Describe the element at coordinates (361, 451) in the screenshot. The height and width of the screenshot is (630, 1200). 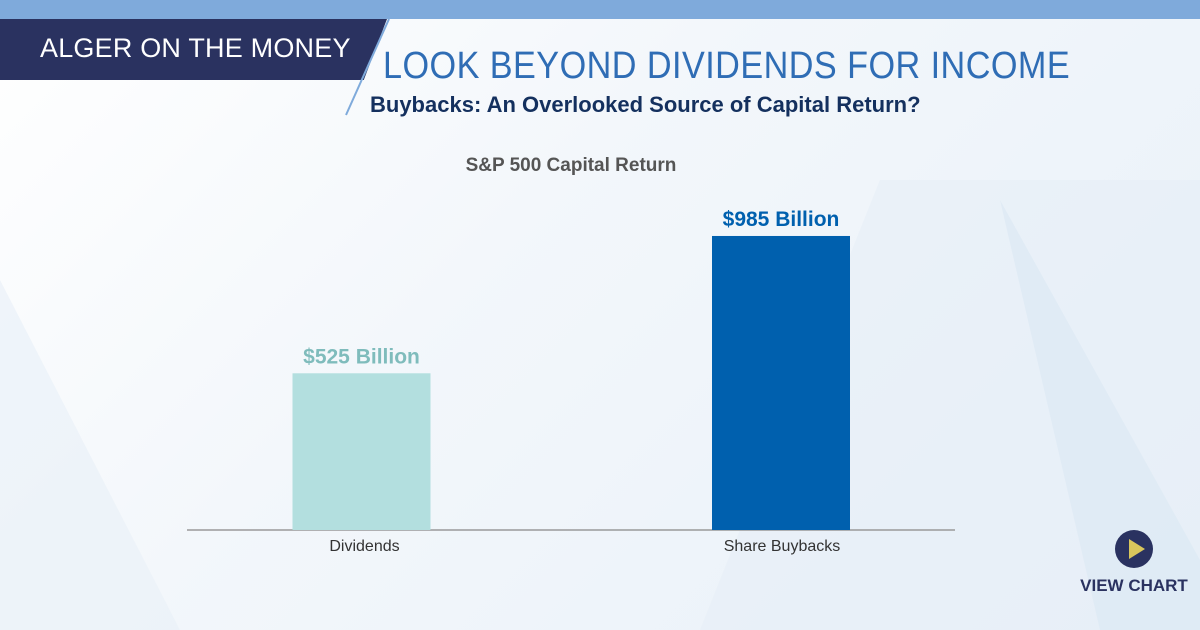
I see `bar-dividends` at that location.